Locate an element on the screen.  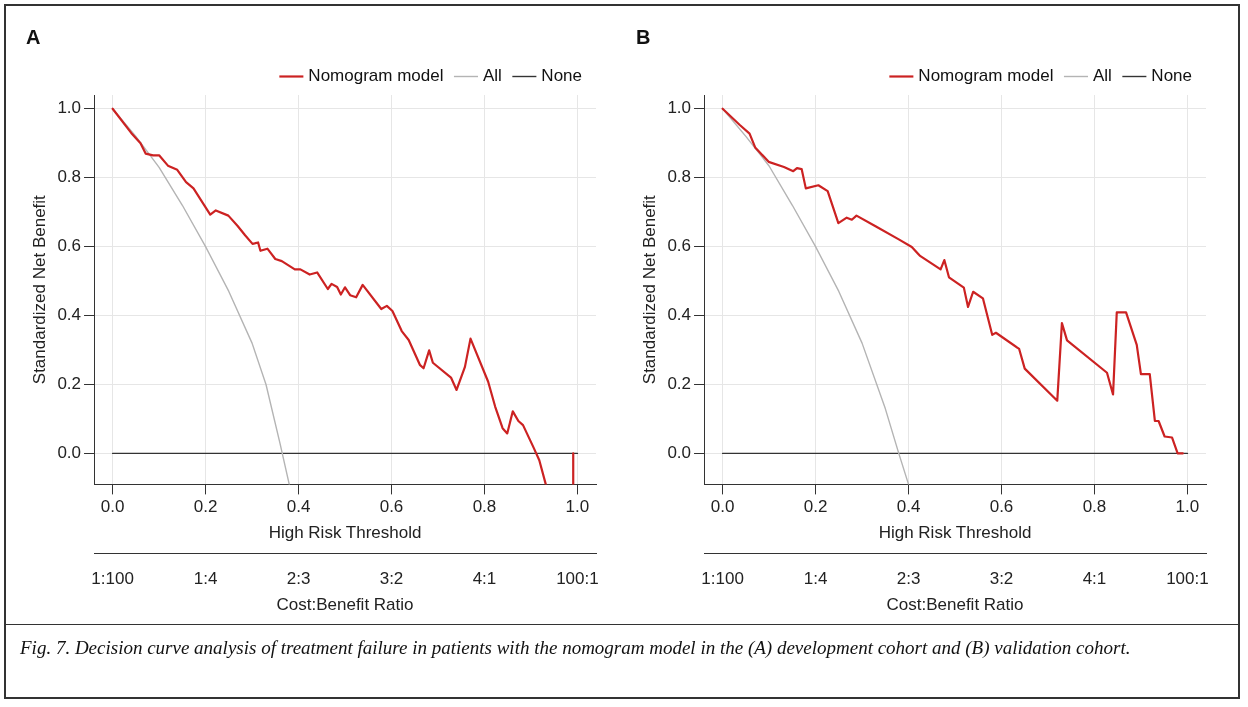
caption: Fig. 7. Decision curve analysis of treatment failure in patients with the nomogram model in the (A) development cohort and (B) validation cohort. is located at coordinates (576, 648).